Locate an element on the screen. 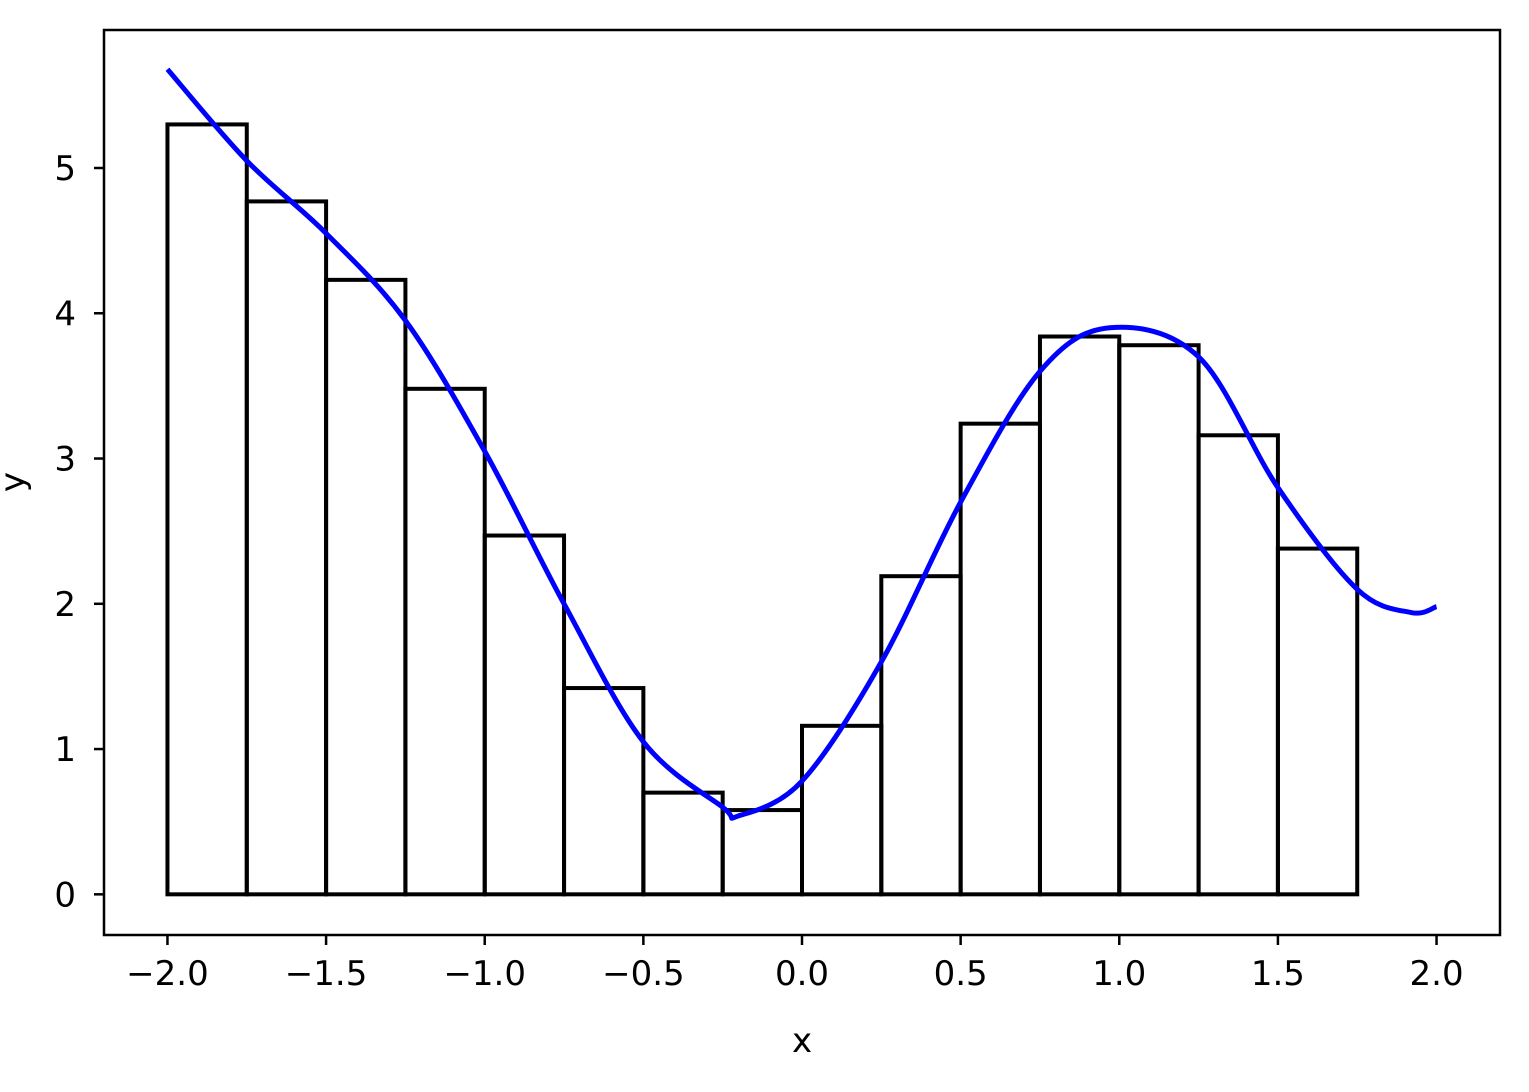 The height and width of the screenshot is (1092, 1529). x-tick-label: 1.5 is located at coordinates (1278, 974).